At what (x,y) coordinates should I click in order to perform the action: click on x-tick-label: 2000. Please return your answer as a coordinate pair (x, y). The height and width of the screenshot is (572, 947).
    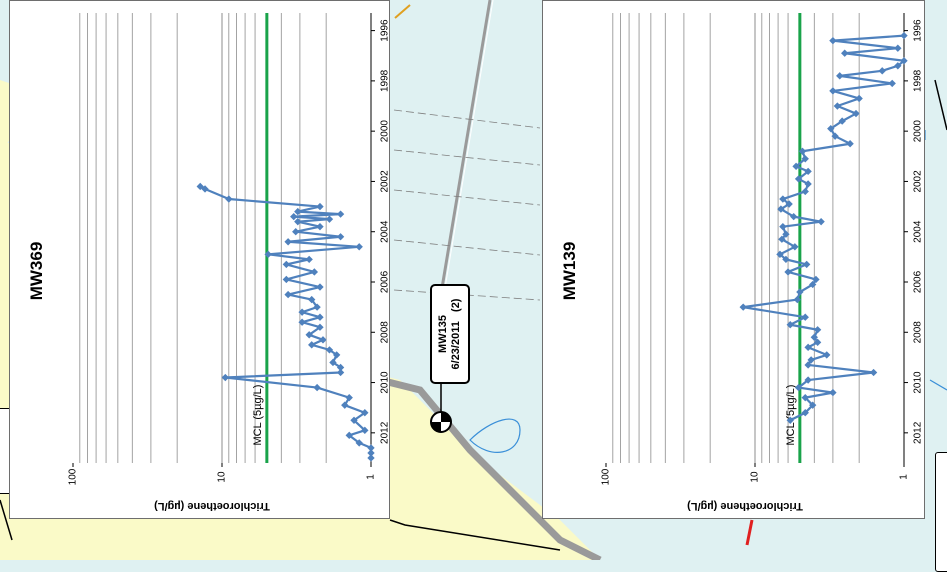
    Looking at the image, I should click on (918, 131).